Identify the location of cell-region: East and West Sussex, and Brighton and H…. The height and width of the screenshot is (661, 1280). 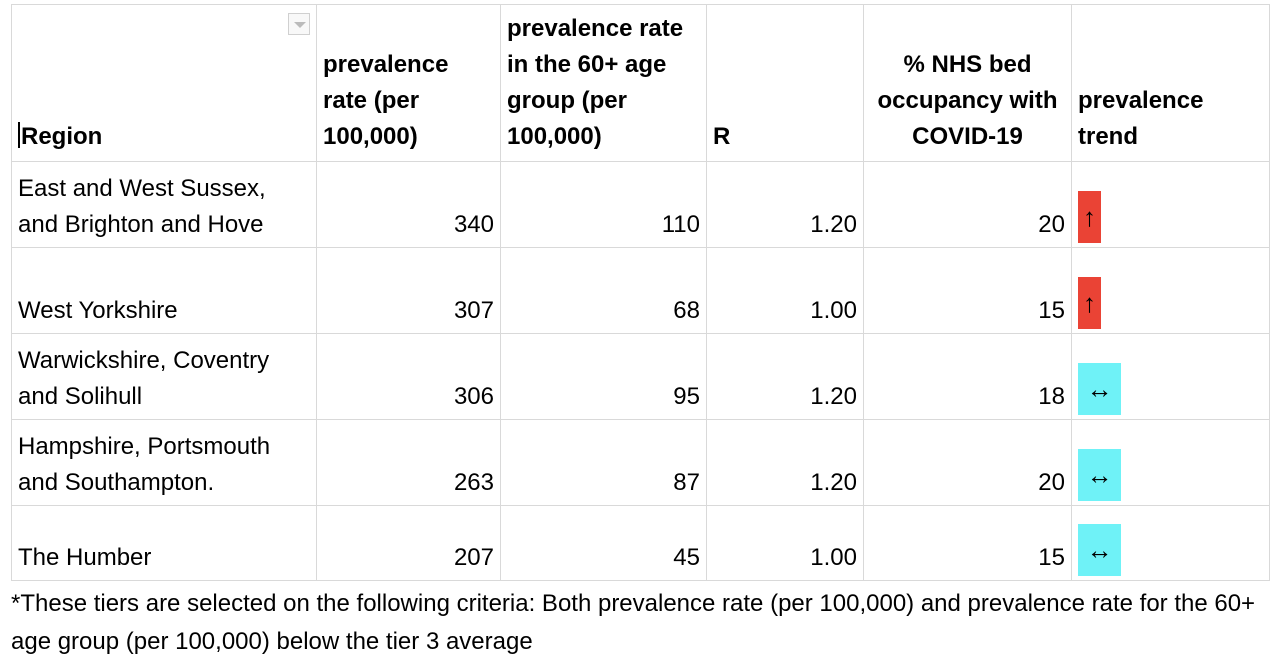
(164, 204).